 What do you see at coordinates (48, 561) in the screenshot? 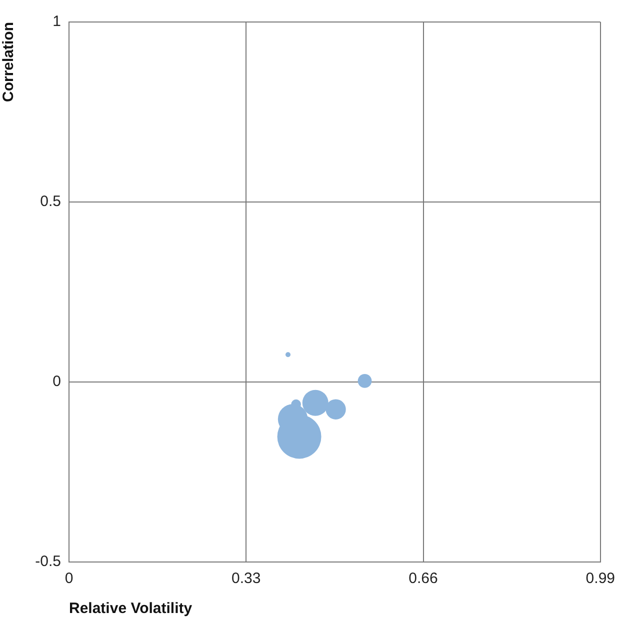
I see `y-tick-label: -0.5` at bounding box center [48, 561].